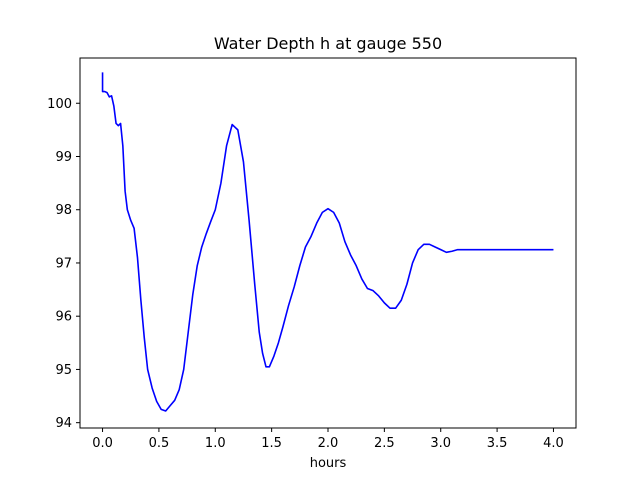  What do you see at coordinates (384, 443) in the screenshot?
I see `x-tick-label: 2.5` at bounding box center [384, 443].